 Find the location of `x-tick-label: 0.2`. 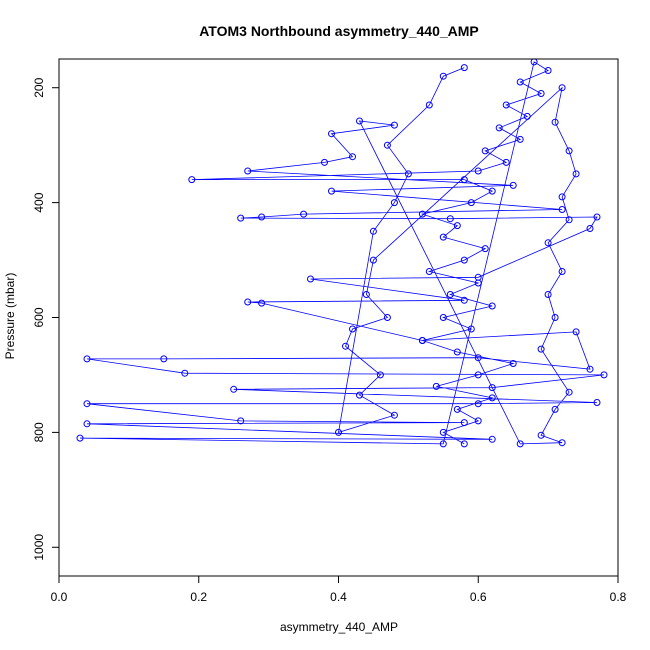

x-tick-label: 0.2 is located at coordinates (198, 597).